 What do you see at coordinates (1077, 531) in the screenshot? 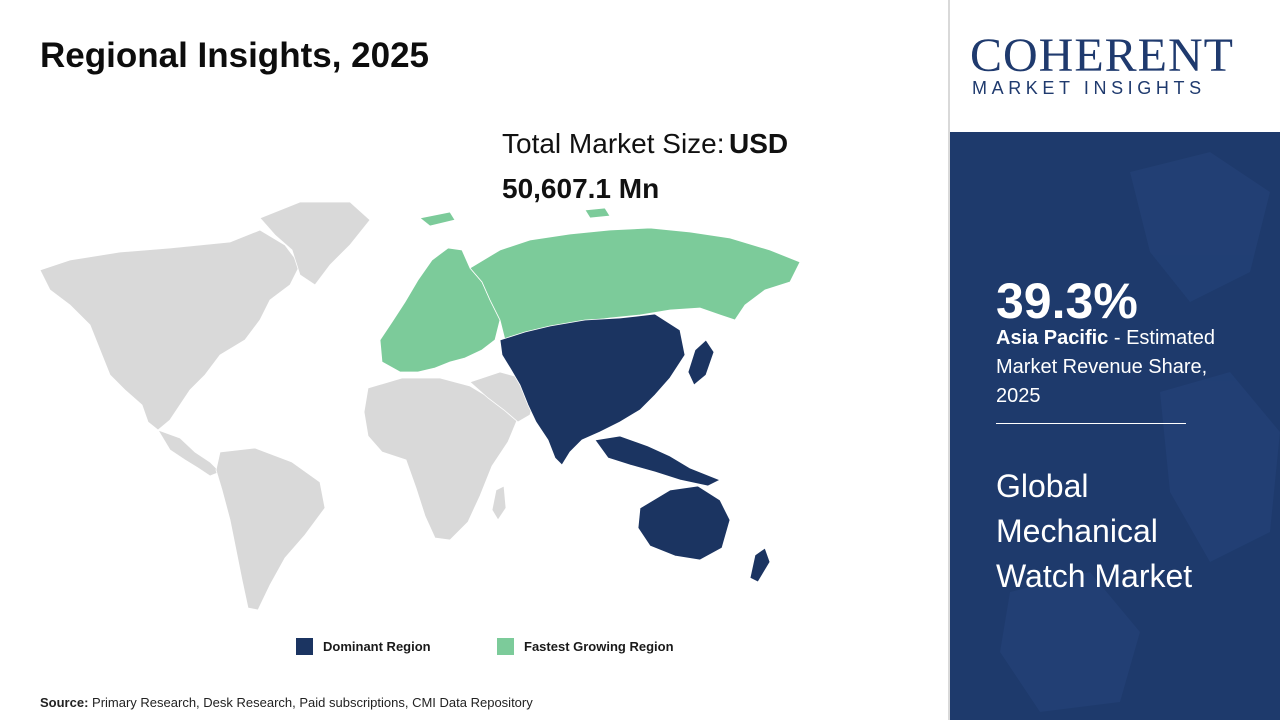
I see `market-name-line2: Mechanical` at bounding box center [1077, 531].